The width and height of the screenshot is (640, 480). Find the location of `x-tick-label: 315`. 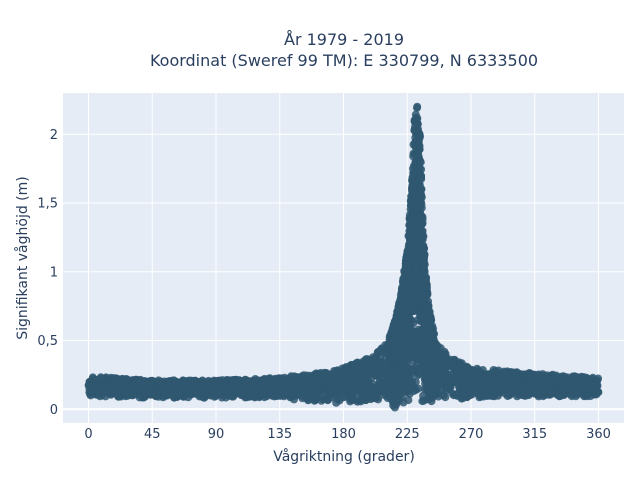

x-tick-label: 315 is located at coordinates (534, 434).